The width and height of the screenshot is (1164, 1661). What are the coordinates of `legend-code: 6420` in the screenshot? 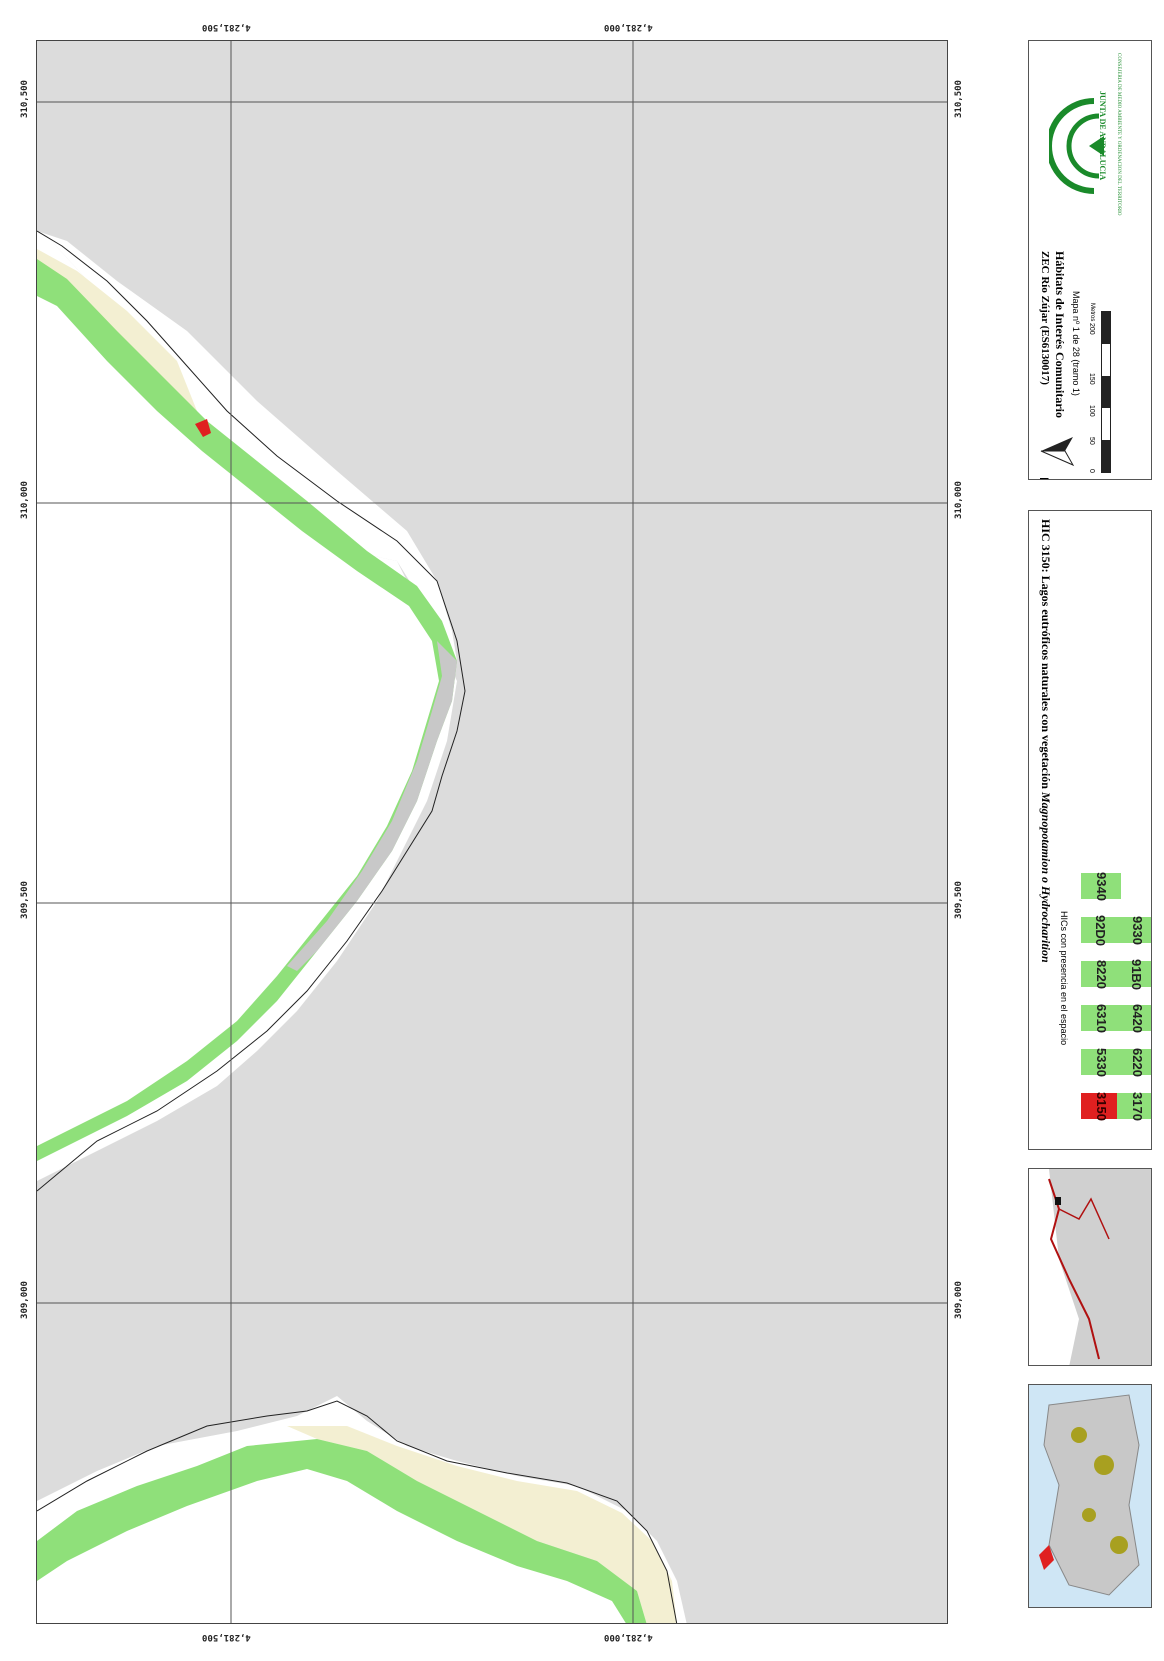 It's located at (1134, 1018).